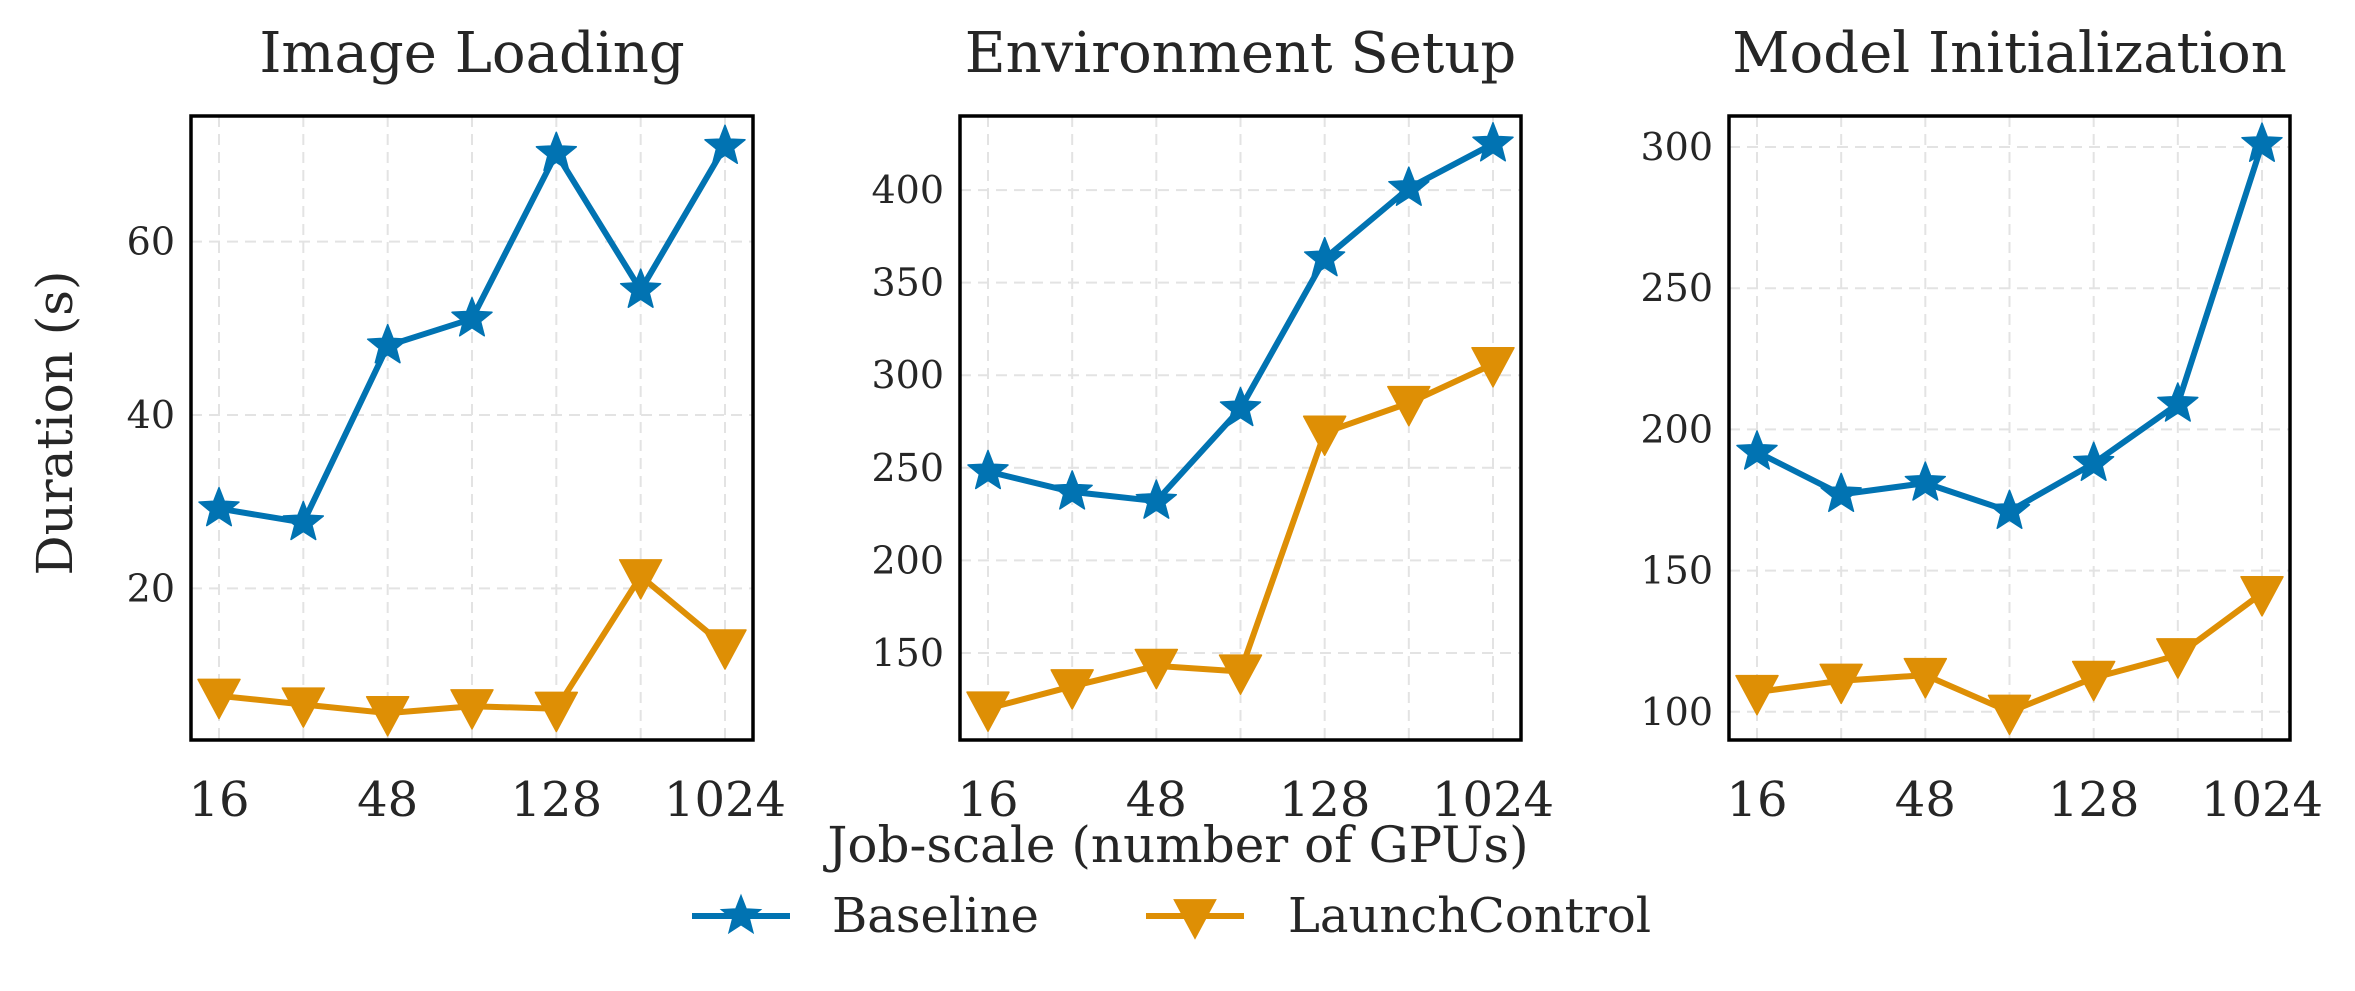  I want to click on y-axis-label: Duration (s), so click(55, 423).